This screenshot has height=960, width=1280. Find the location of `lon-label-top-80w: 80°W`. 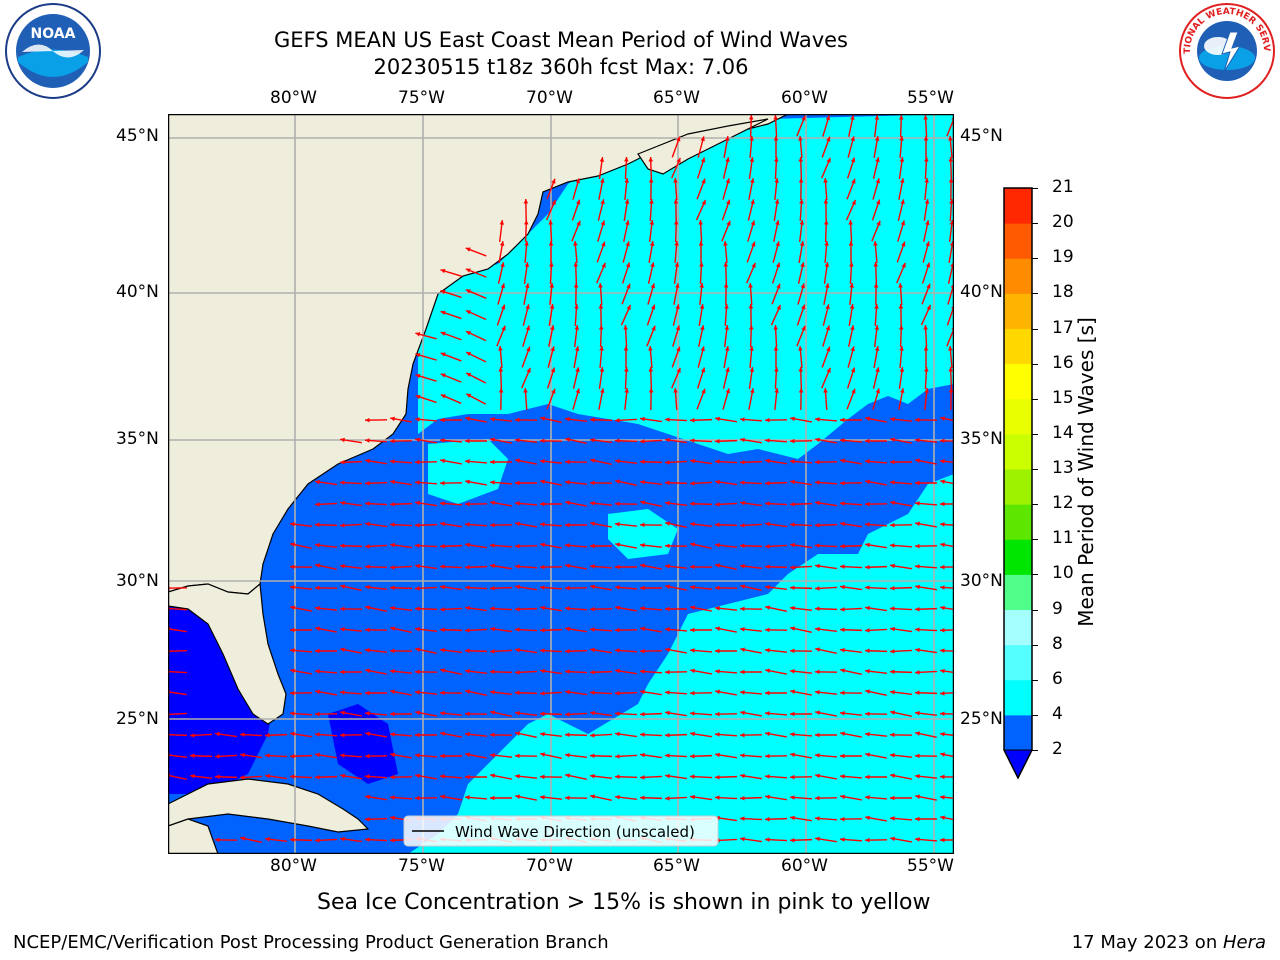

lon-label-top-80w: 80°W is located at coordinates (293, 98).